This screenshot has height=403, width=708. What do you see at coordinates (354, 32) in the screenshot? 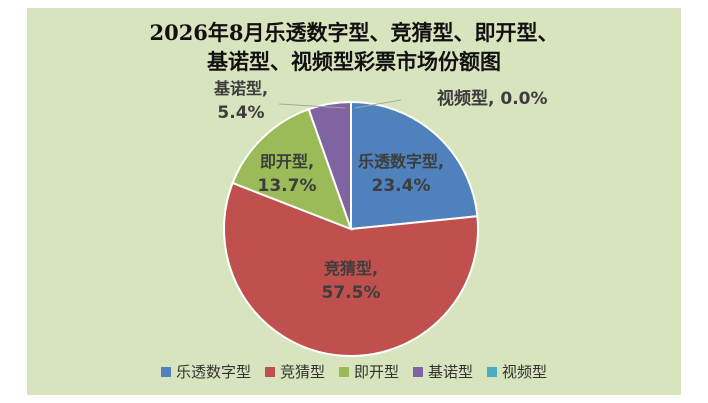
I see `chart-title-line-1: 2026年8月乐透数字型、竞猜型、即开型、` at bounding box center [354, 32].